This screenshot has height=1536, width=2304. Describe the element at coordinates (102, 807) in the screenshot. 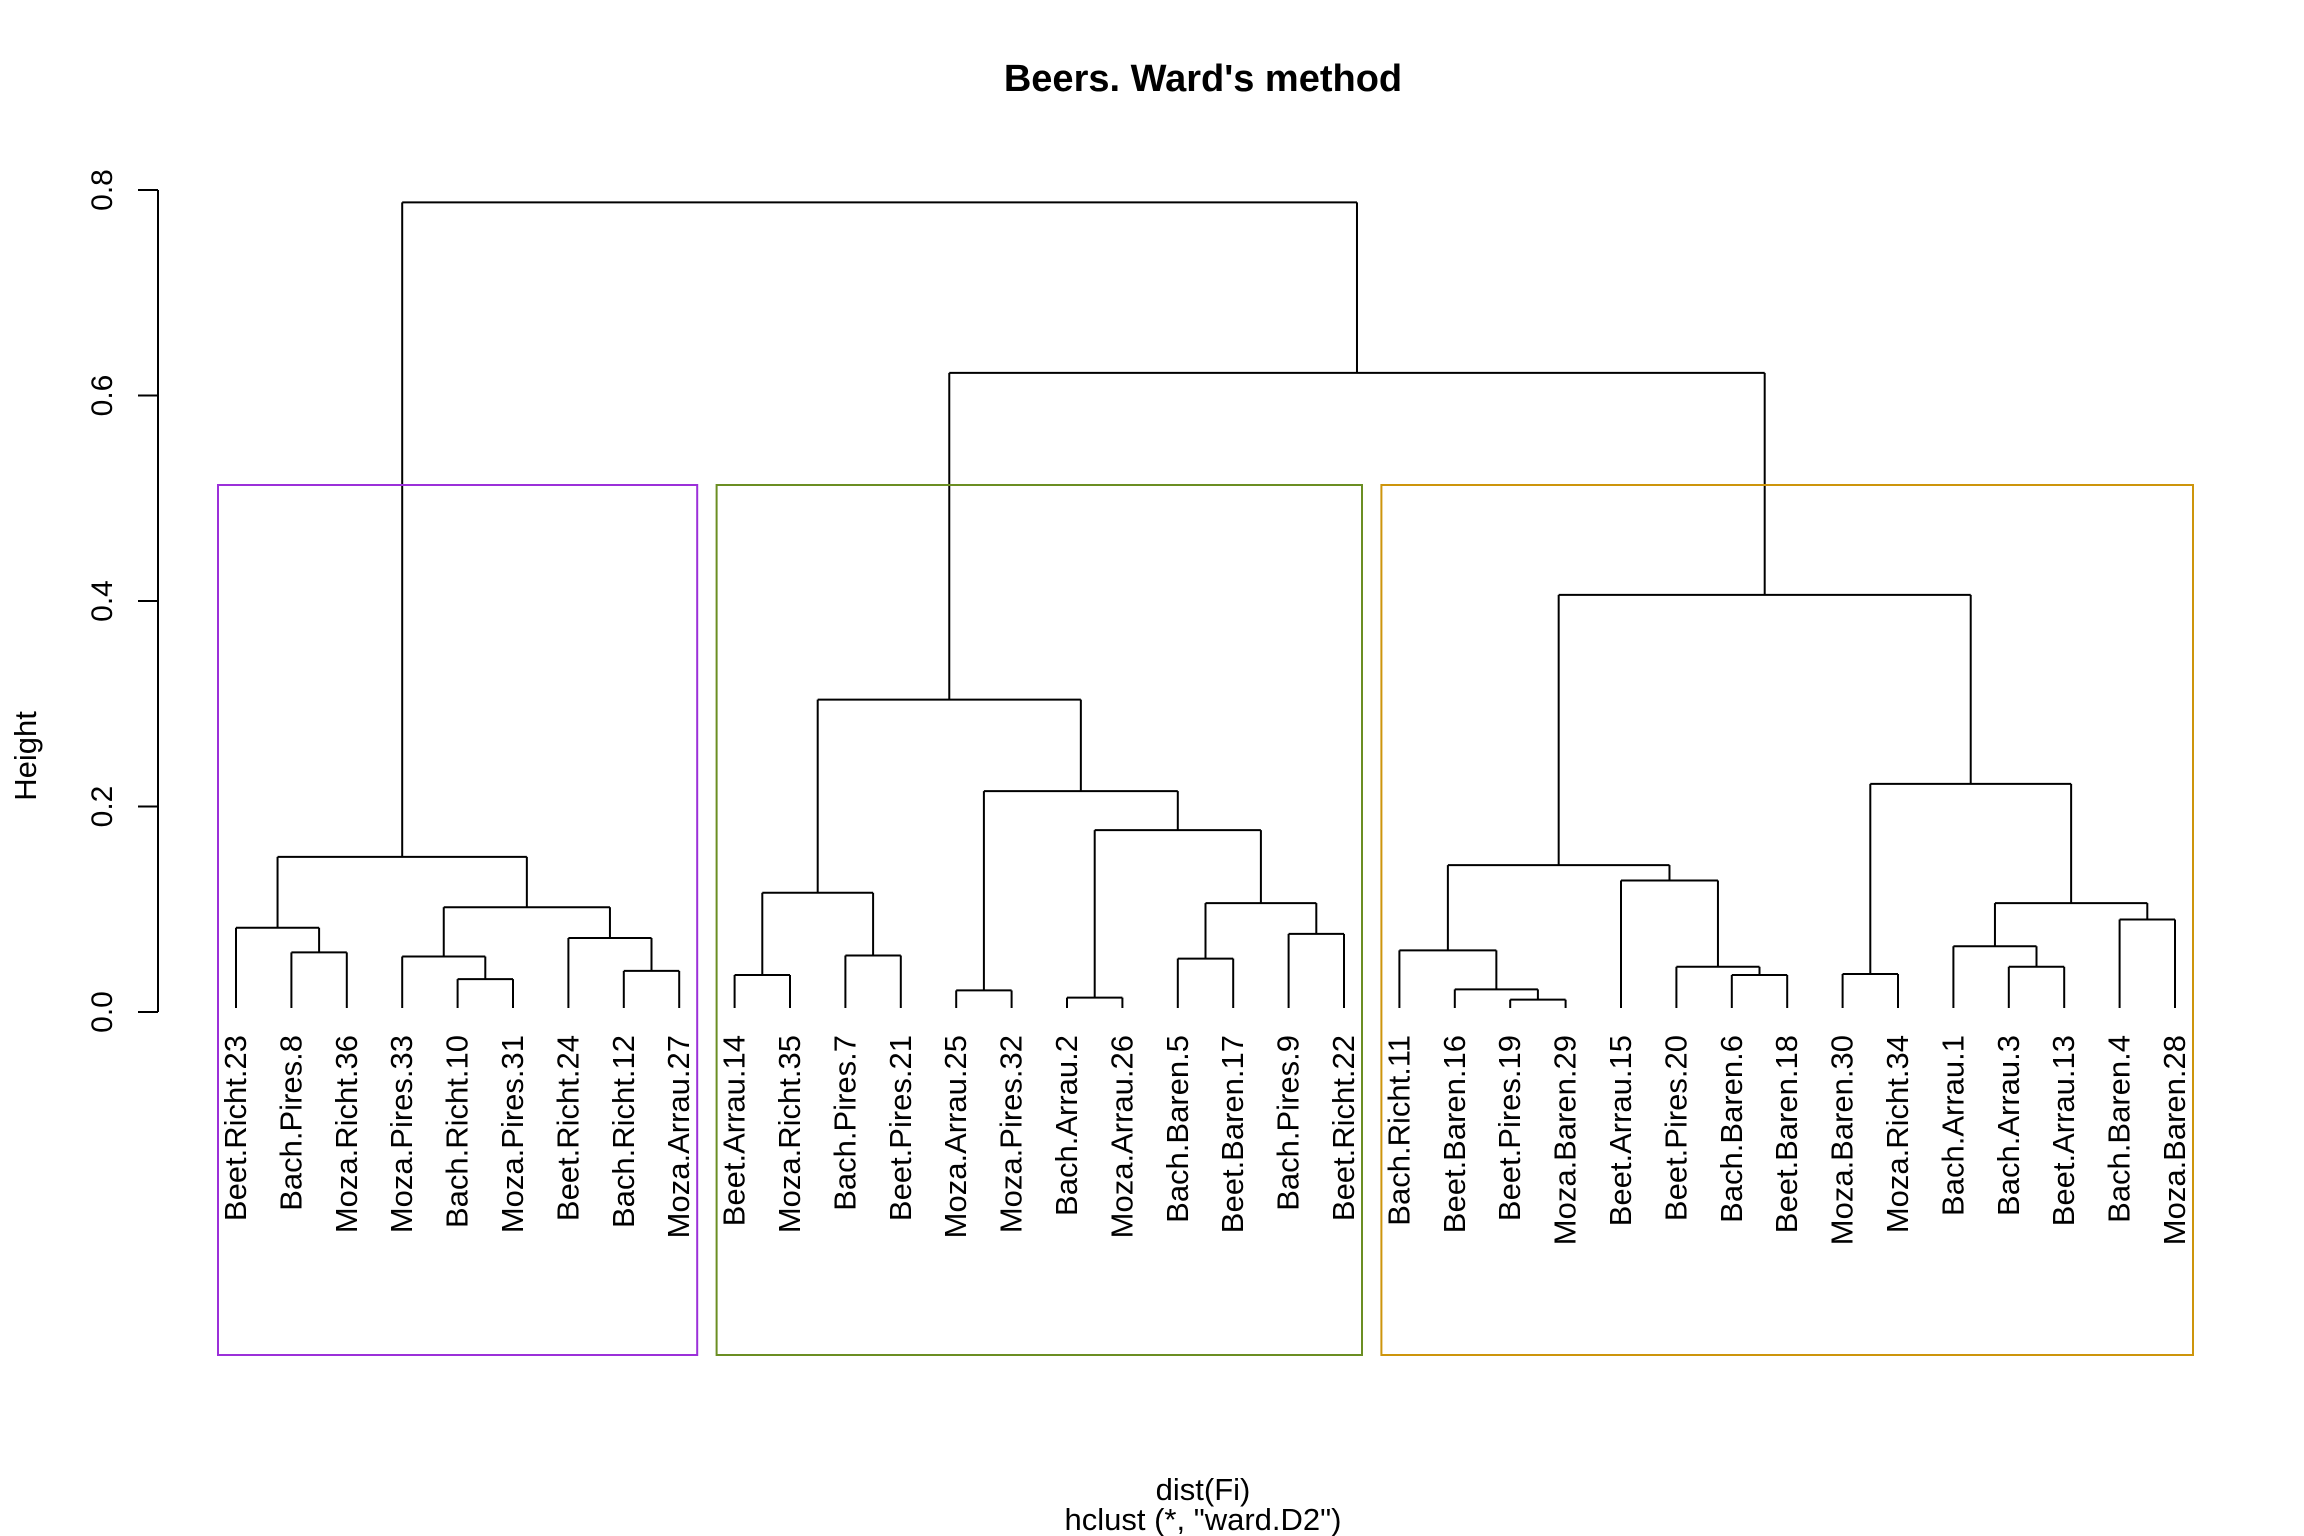

I see `y-tick-label: 0.2` at that location.